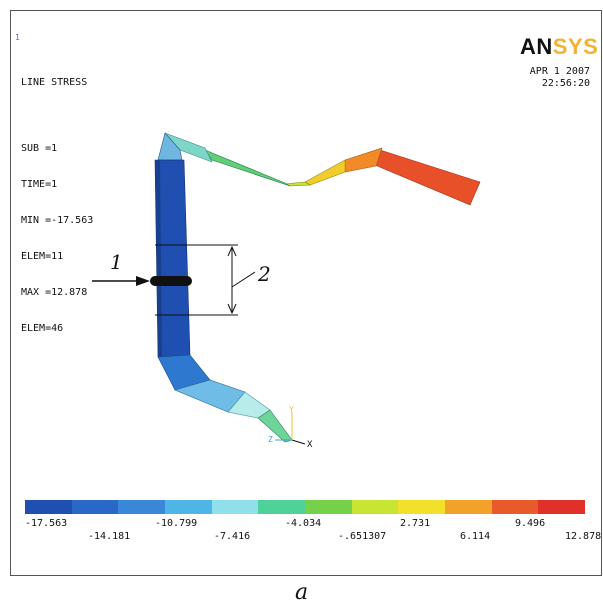 The image size is (603, 605). Describe the element at coordinates (298, 442) in the screenshot. I see `triad-x-axis` at that location.